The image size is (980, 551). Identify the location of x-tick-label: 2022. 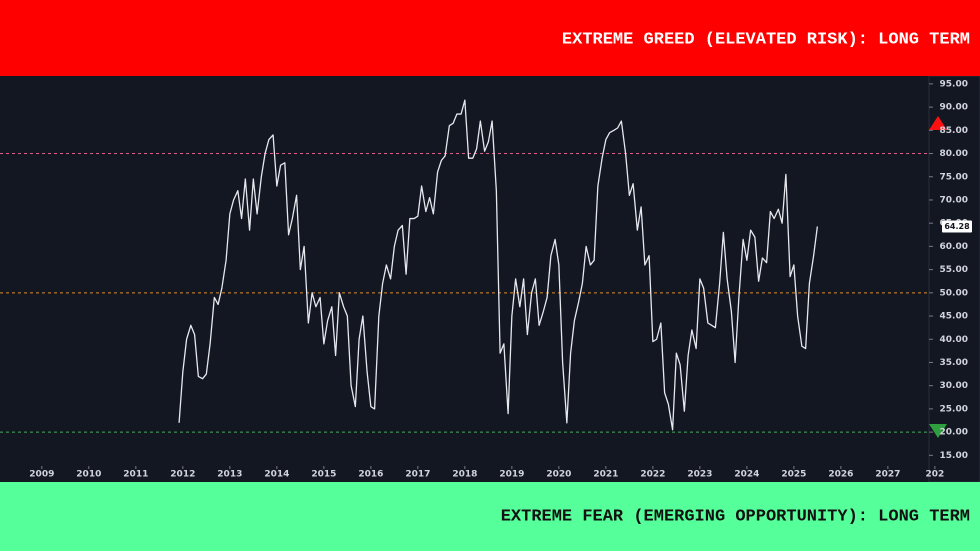
(652, 475).